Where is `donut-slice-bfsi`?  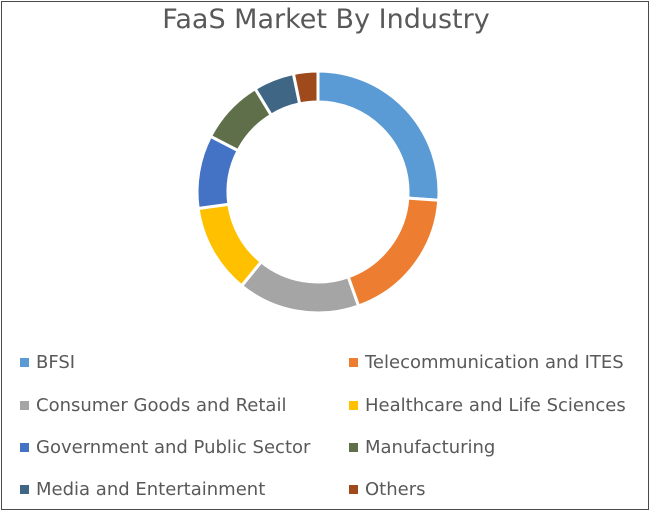 donut-slice-bfsi is located at coordinates (378, 135).